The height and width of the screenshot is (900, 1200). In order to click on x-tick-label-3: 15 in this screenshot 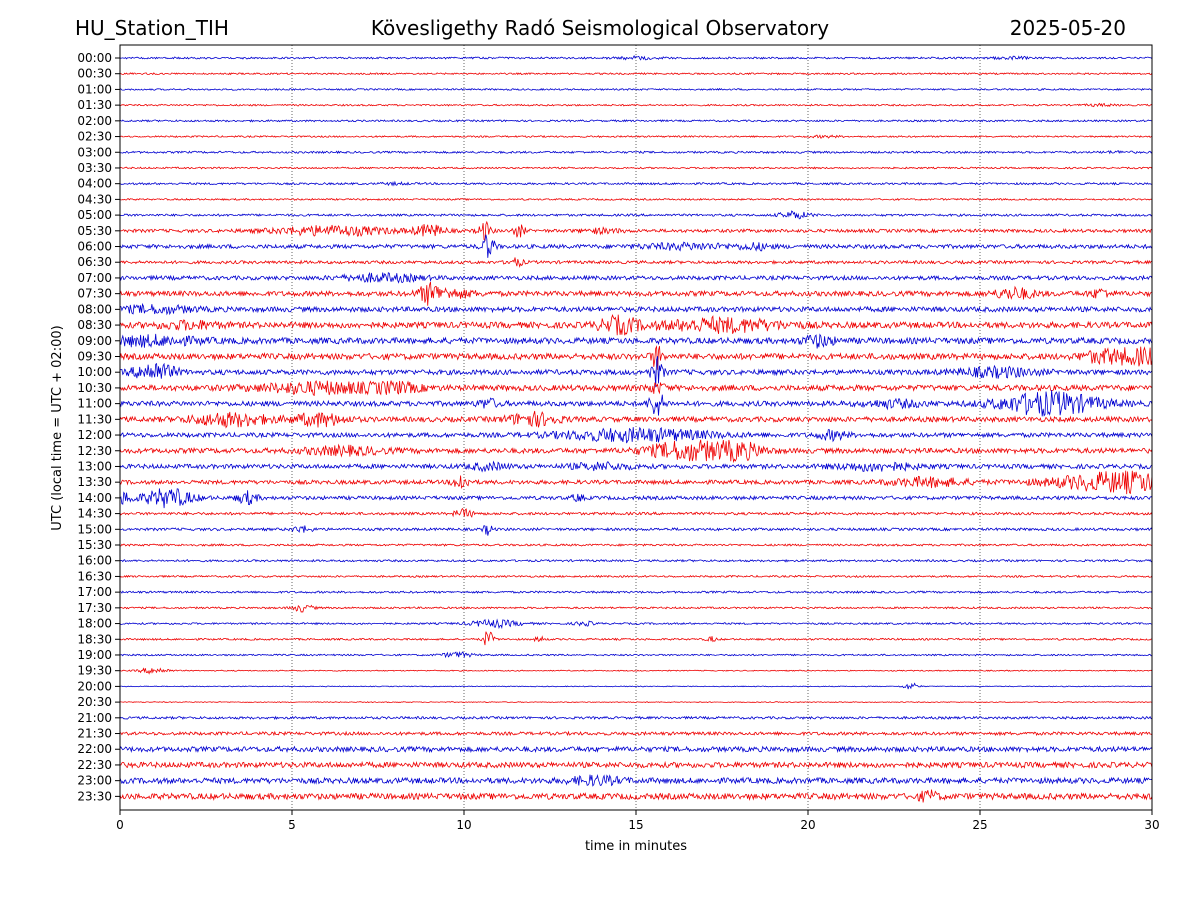, I will do `click(635, 825)`.